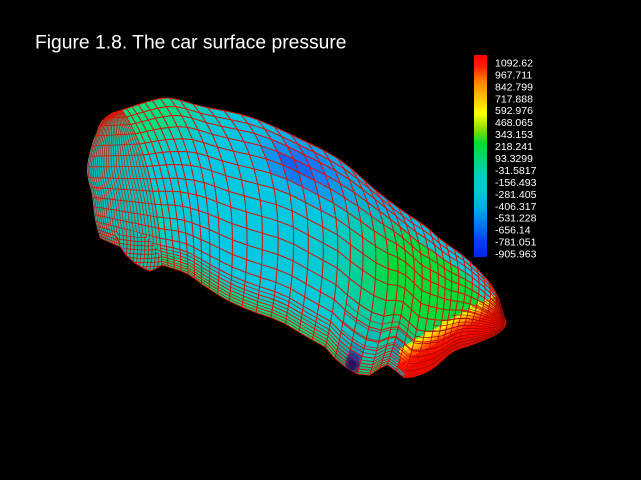  Describe the element at coordinates (516, 183) in the screenshot. I see `svg-text: -156.493` at that location.